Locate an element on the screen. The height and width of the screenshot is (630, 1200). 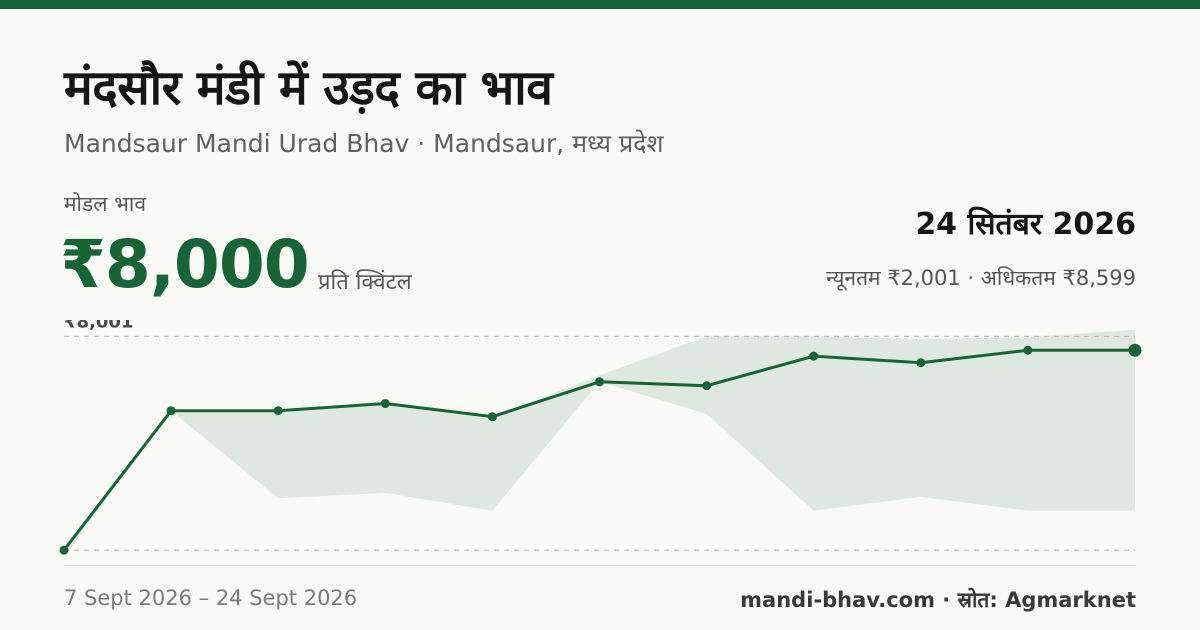
footer-source: mandi-bhav.com · स्रोत: Agmarknet is located at coordinates (938, 600).